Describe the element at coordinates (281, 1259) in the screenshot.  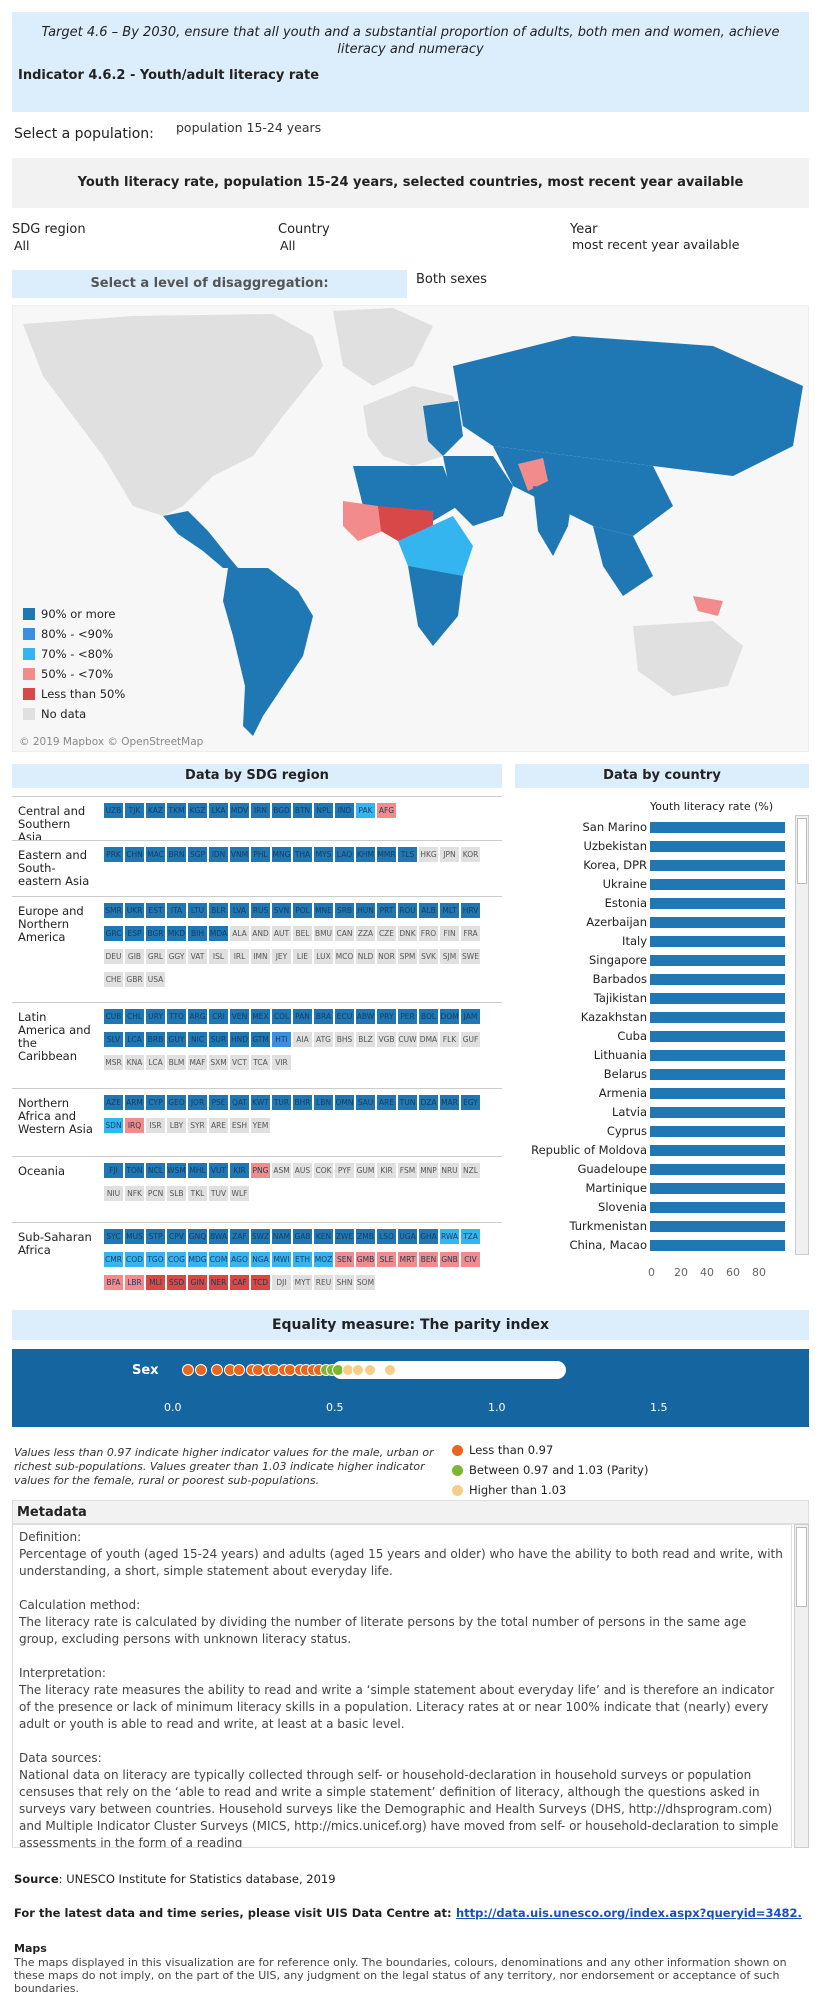
I see `country-chip: MWI` at that location.